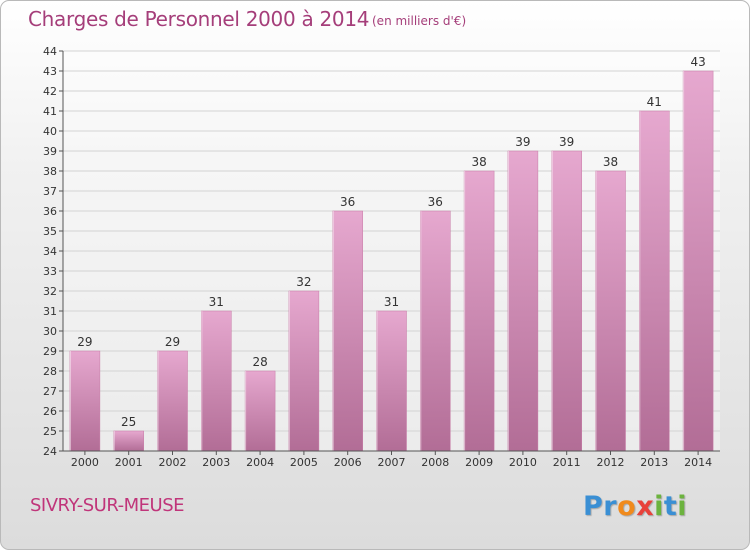 The height and width of the screenshot is (550, 750). What do you see at coordinates (50, 431) in the screenshot?
I see `y-tick-label: 25` at bounding box center [50, 431].